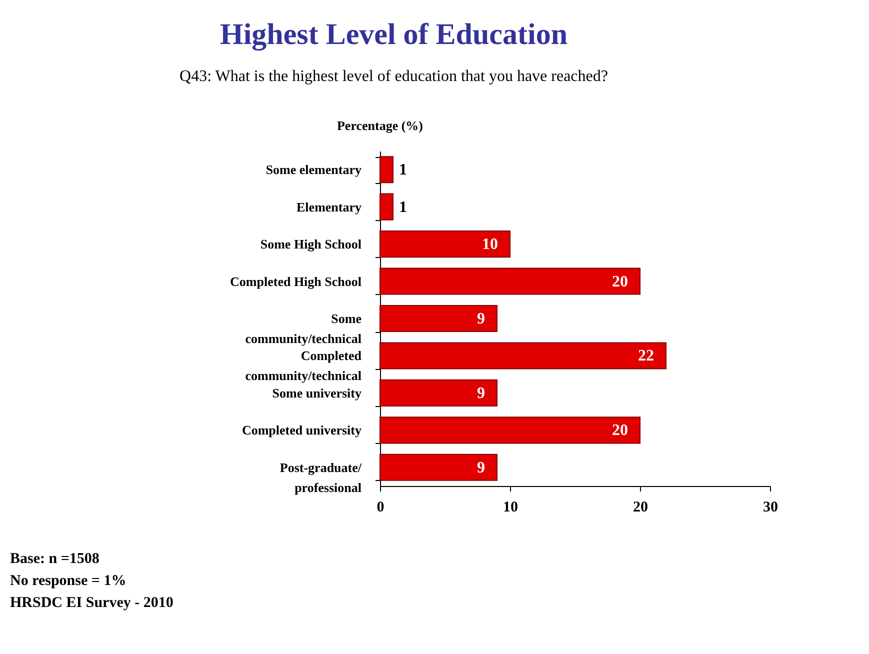 The image size is (869, 654). What do you see at coordinates (303, 366) in the screenshot?
I see `y-tick-label: Completed community/technical` at bounding box center [303, 366].